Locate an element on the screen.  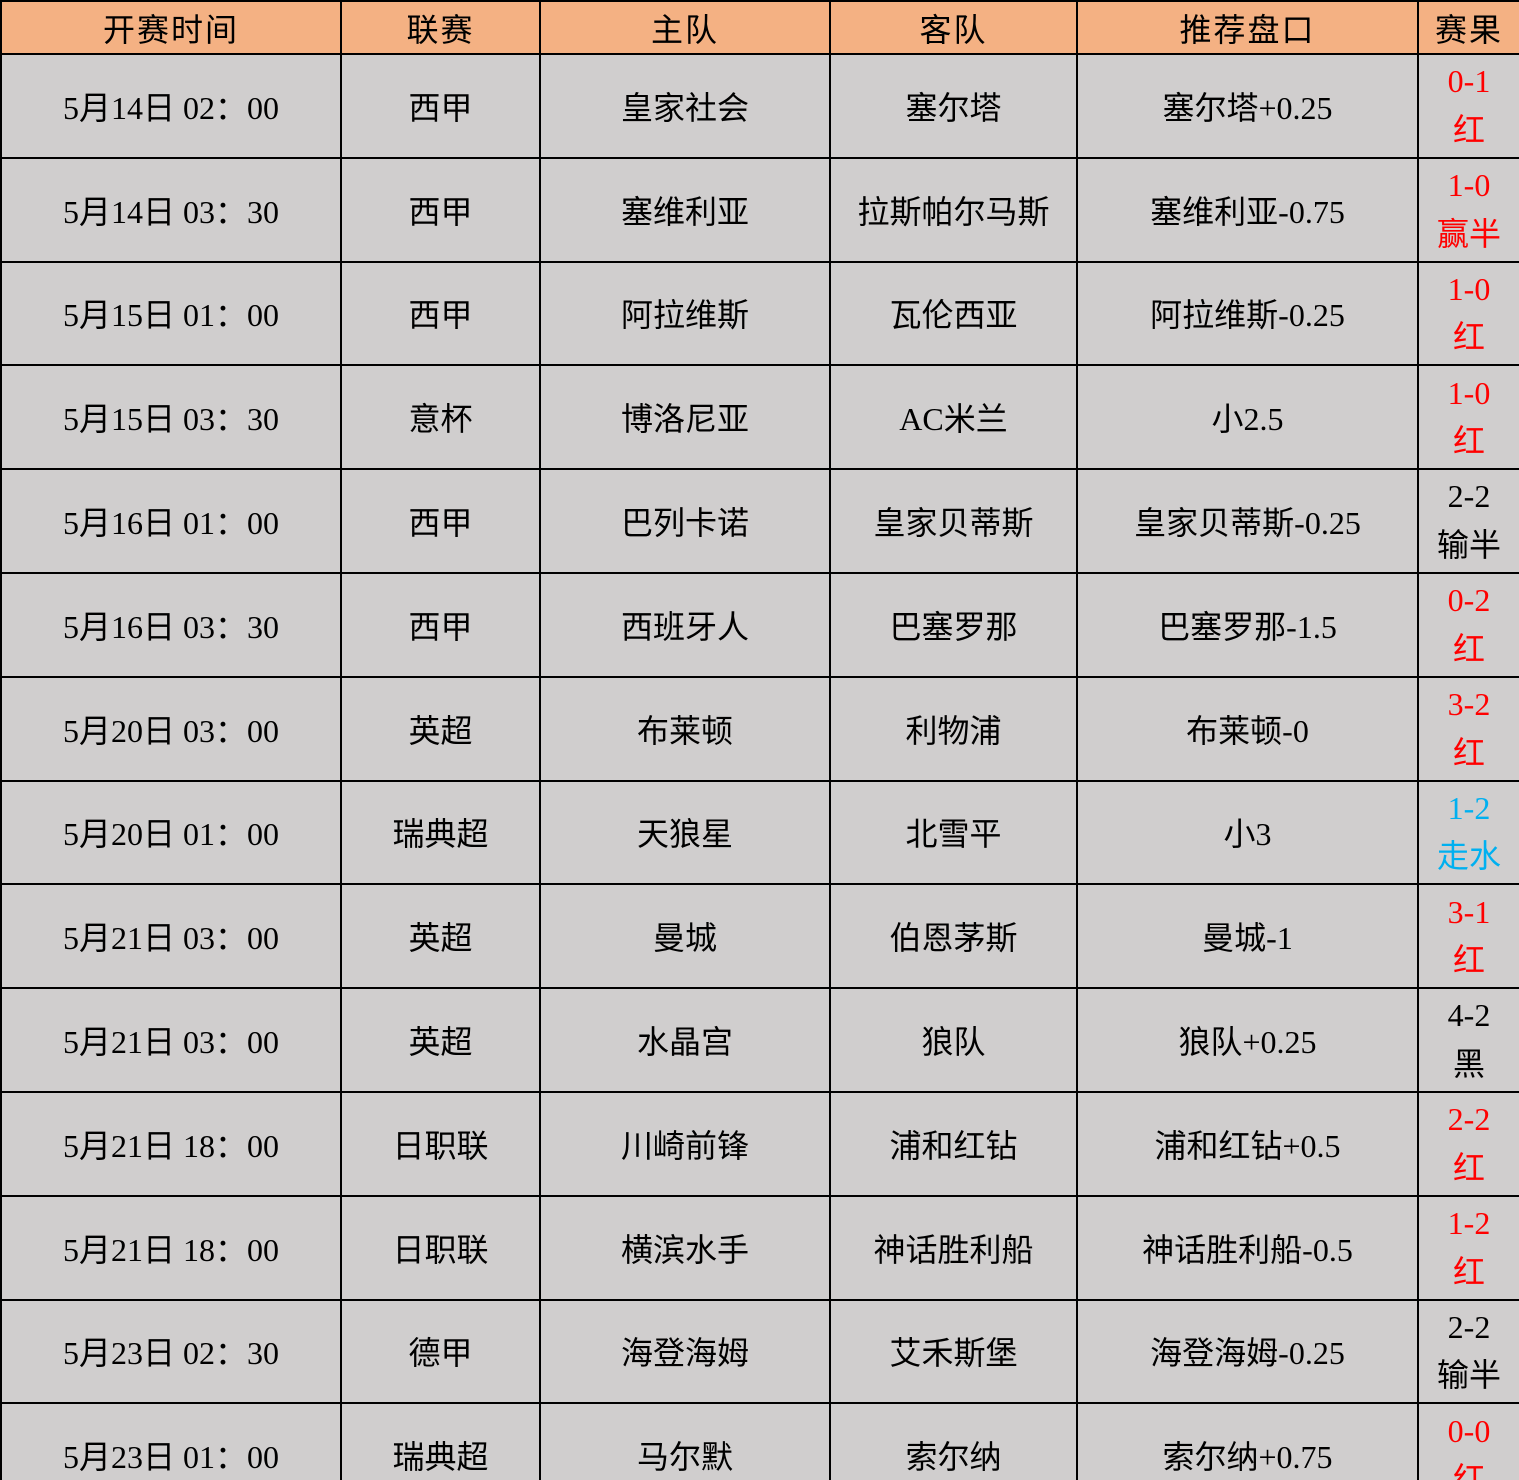
cell-home-team: 塞维利亚 is located at coordinates (685, 209).